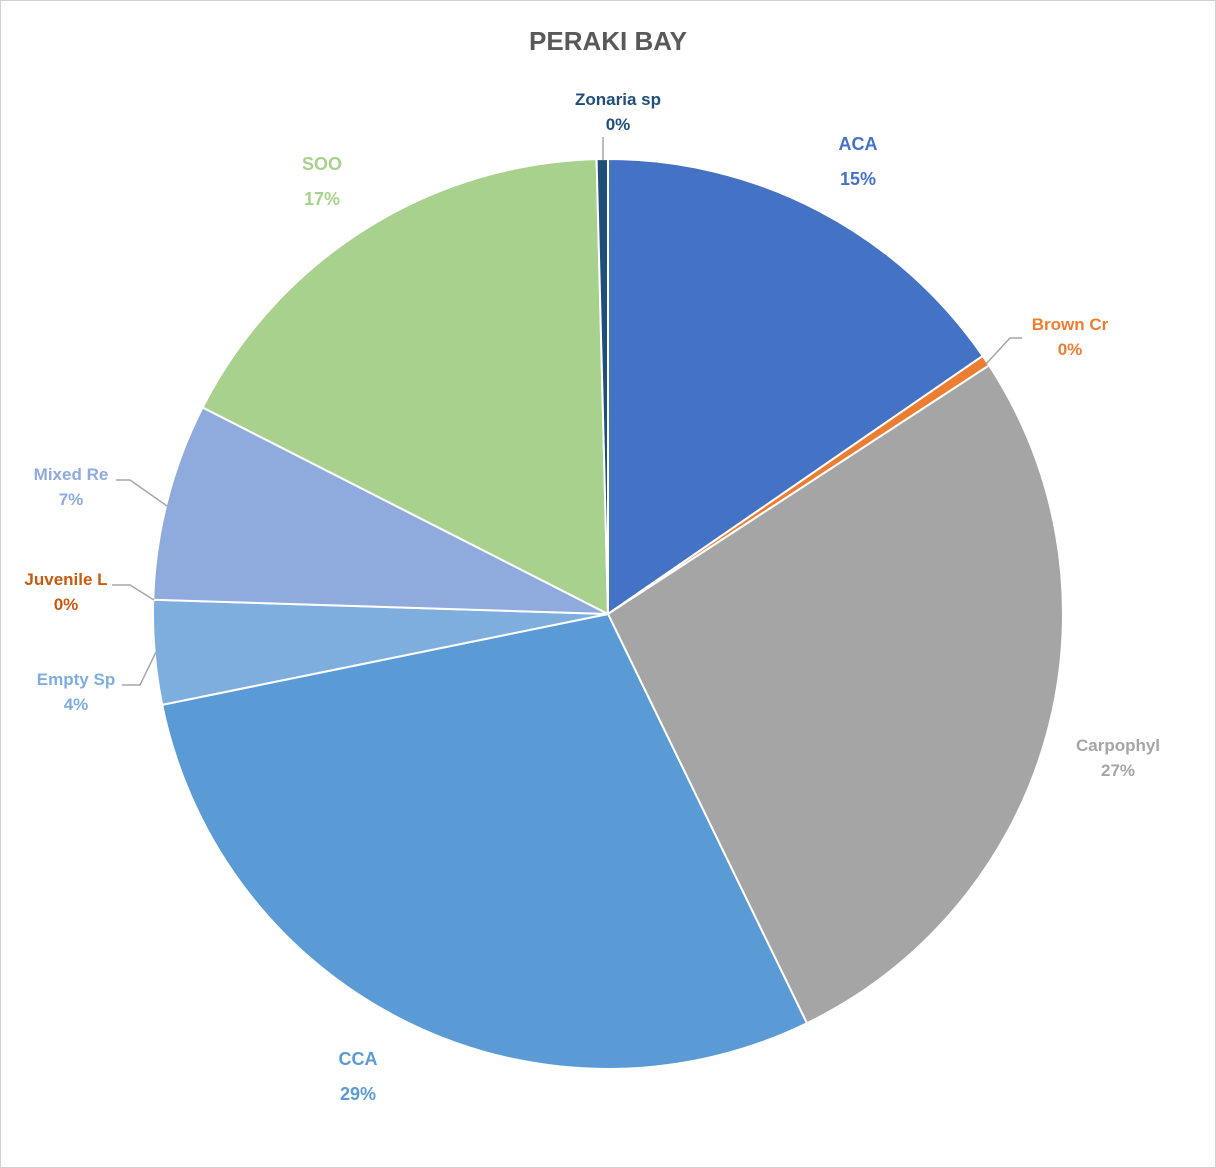  Describe the element at coordinates (71, 499) in the screenshot. I see `slice-percent-label: 7%` at that location.